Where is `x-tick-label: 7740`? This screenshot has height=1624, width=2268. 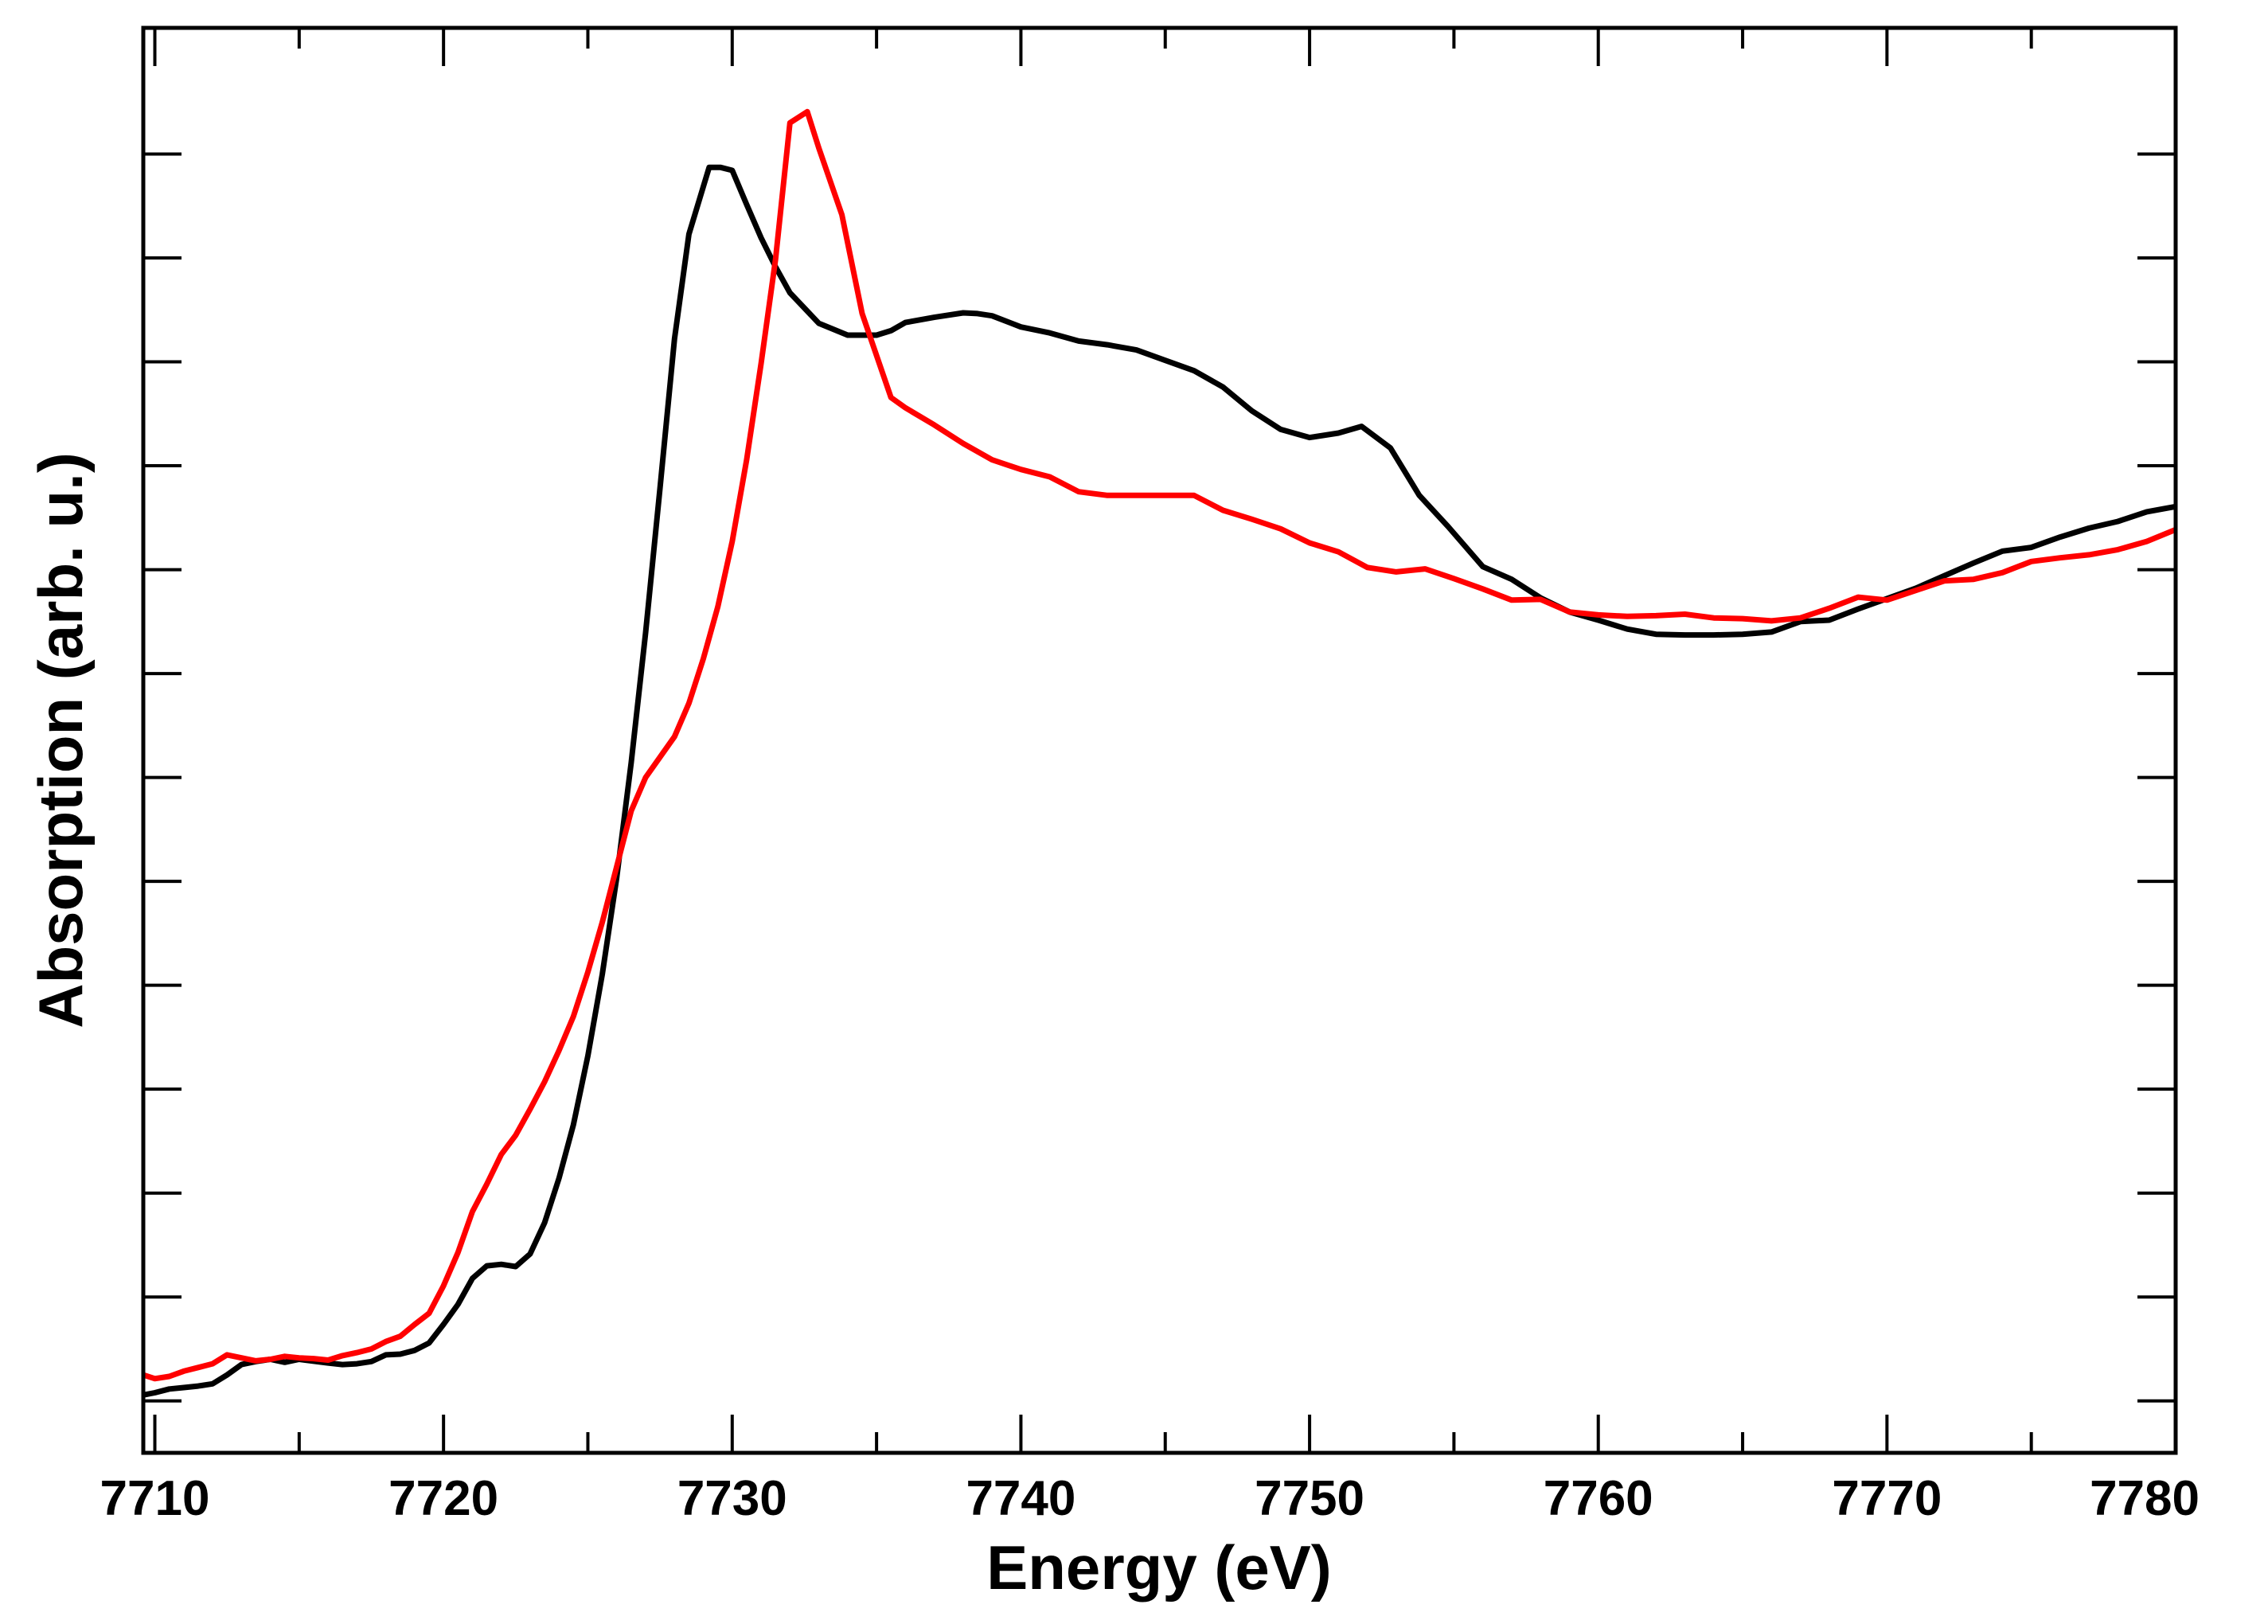
x-tick-label: 7740 is located at coordinates (1021, 1498).